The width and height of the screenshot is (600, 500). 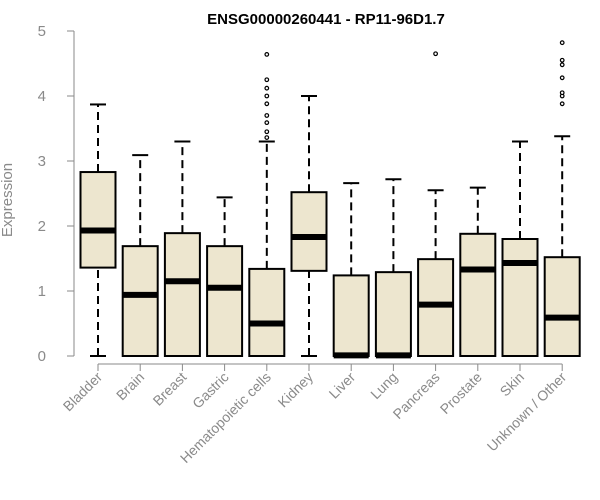 I want to click on x-tick-label: Brain, so click(x=130, y=386).